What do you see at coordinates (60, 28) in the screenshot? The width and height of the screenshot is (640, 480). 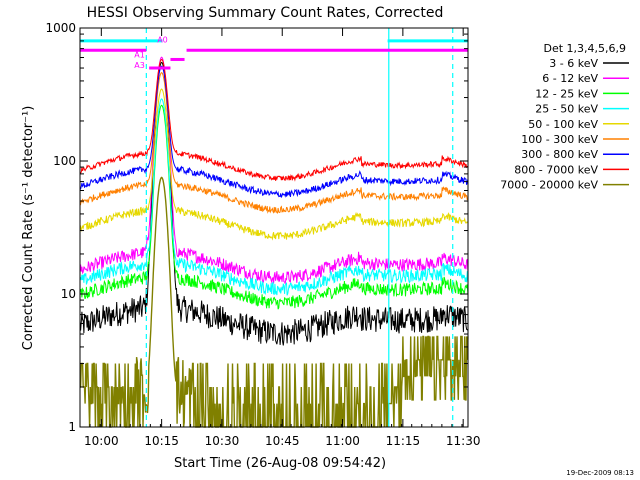 I see `y-tick-label-4: 1000` at bounding box center [60, 28].